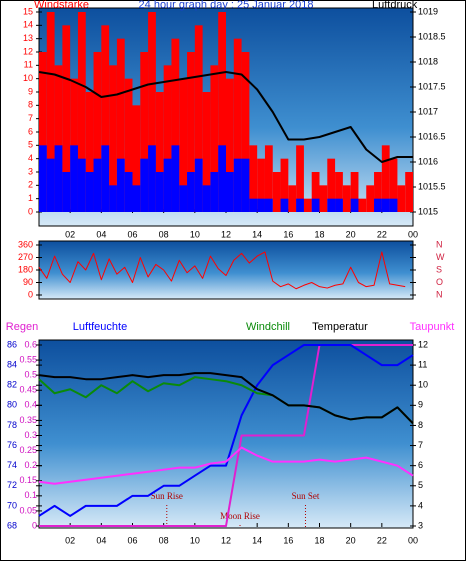 This screenshot has width=470, height=562. What do you see at coordinates (30, 185) in the screenshot?
I see `y-tick-label: 2` at bounding box center [30, 185].